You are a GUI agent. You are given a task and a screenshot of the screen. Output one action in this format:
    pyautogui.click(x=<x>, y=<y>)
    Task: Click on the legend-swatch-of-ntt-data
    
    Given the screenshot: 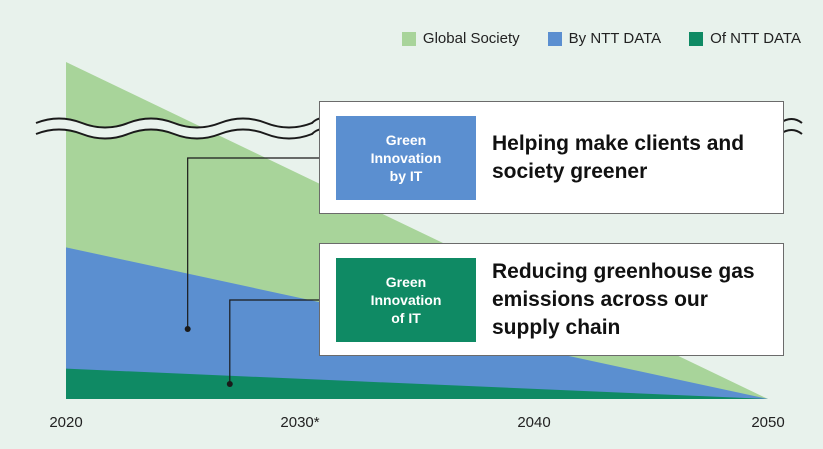 What is the action you would take?
    pyautogui.click(x=696, y=38)
    